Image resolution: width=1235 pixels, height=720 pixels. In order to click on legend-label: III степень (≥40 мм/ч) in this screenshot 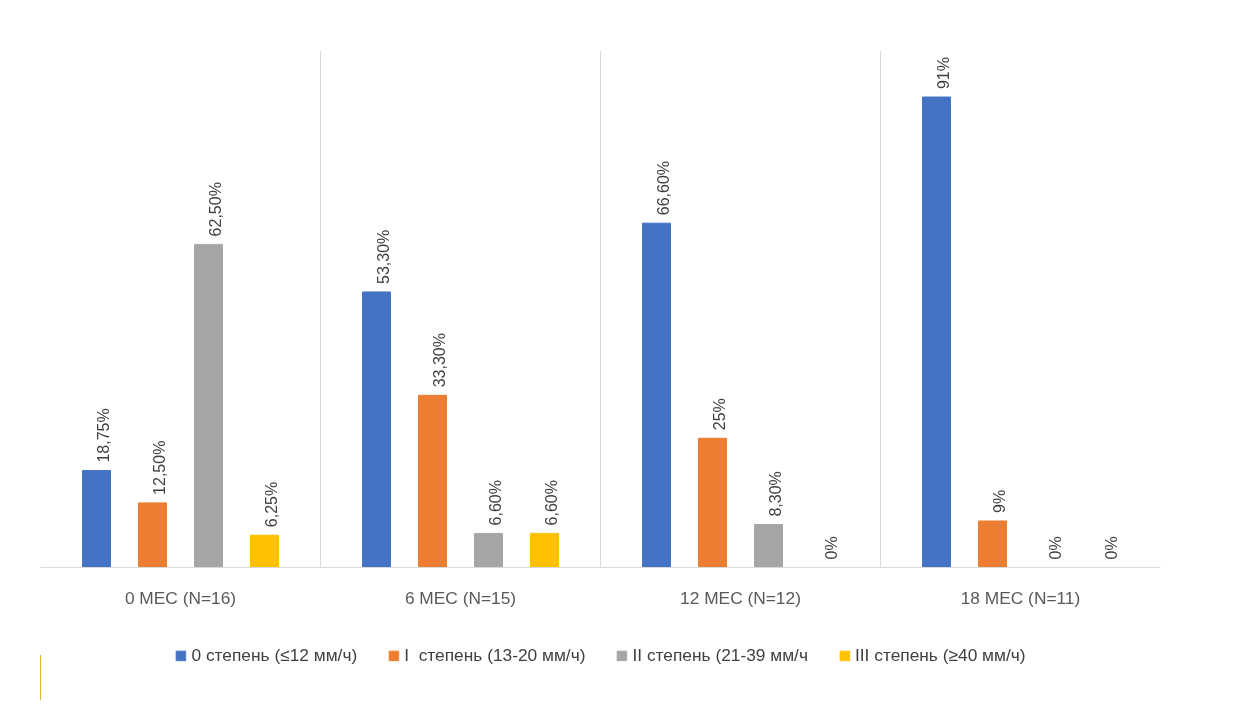, I will do `click(940, 655)`.